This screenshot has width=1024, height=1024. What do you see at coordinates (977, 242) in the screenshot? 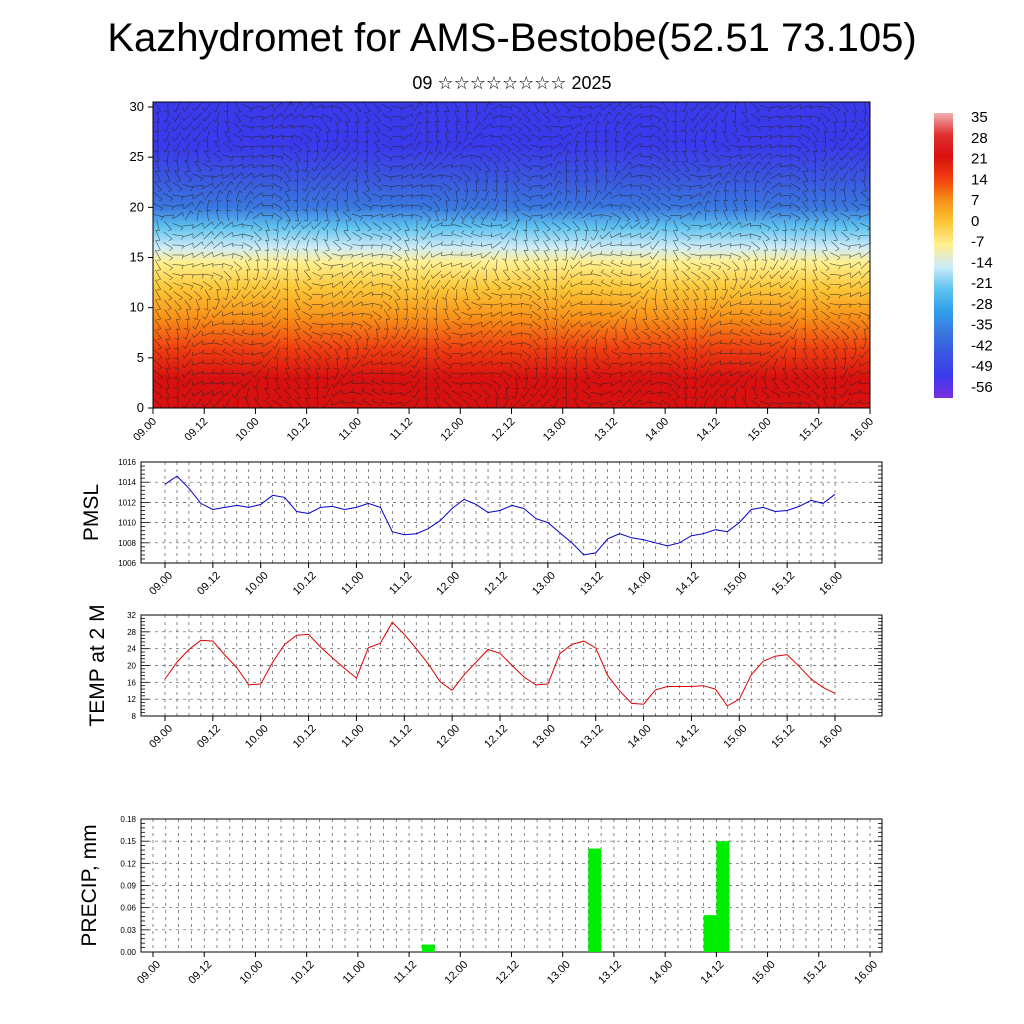
I see `colorbar-label: -7` at bounding box center [977, 242].